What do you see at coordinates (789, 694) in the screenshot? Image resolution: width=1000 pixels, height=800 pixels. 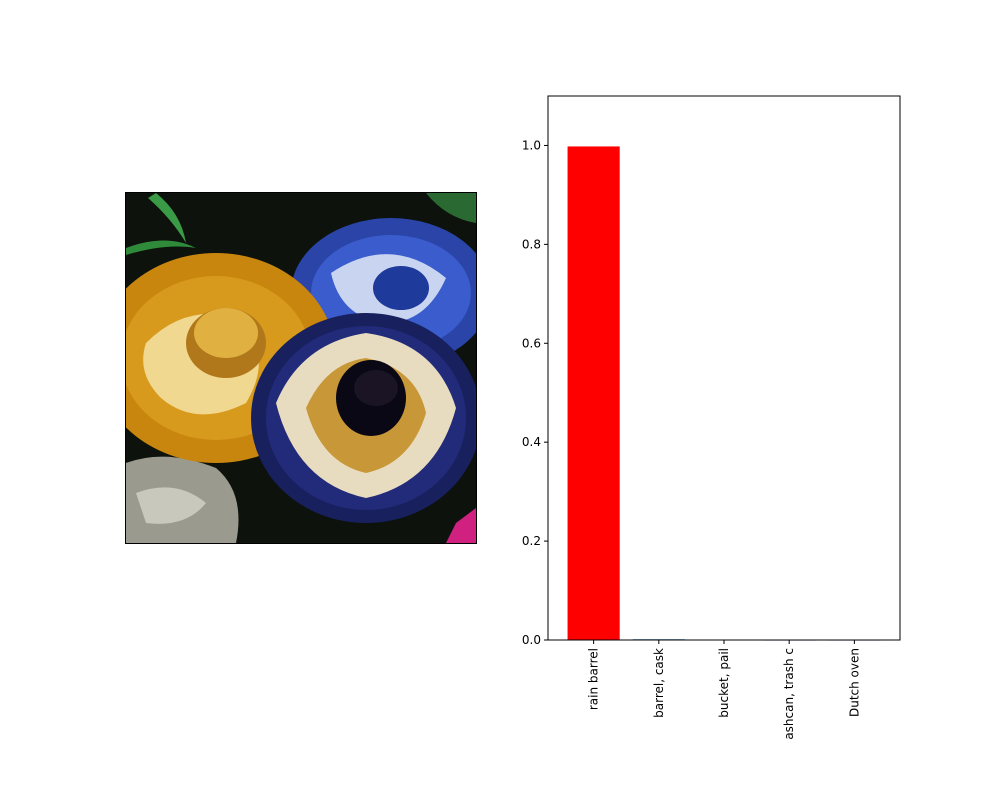 I see `x-tick-label: ashcan, trash c` at bounding box center [789, 694].